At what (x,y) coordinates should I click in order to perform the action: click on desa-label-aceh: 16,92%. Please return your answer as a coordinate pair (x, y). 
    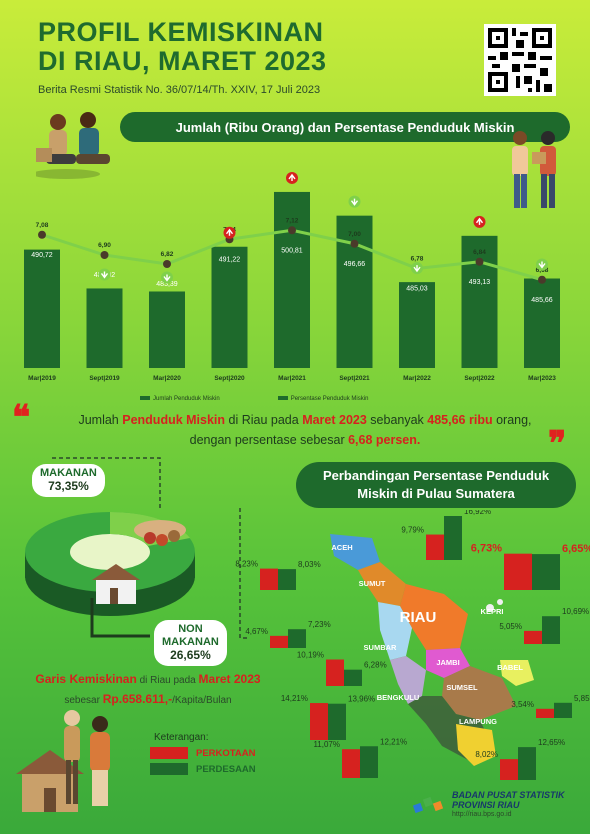
    Looking at the image, I should click on (477, 513).